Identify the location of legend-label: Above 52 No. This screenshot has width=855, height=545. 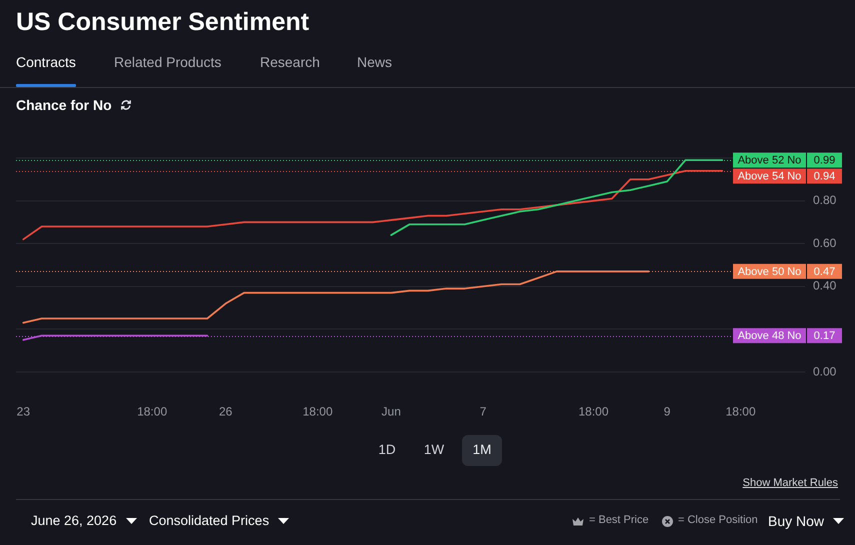
(770, 160).